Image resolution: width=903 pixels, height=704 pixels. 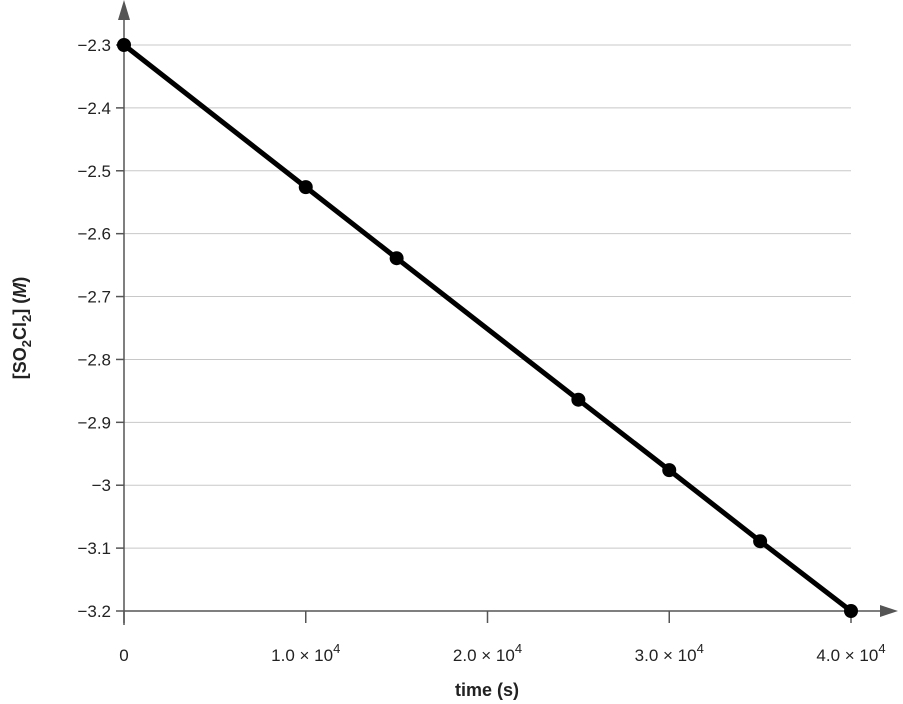 What do you see at coordinates (94, 234) in the screenshot?
I see `y-tick-label: −2.6` at bounding box center [94, 234].